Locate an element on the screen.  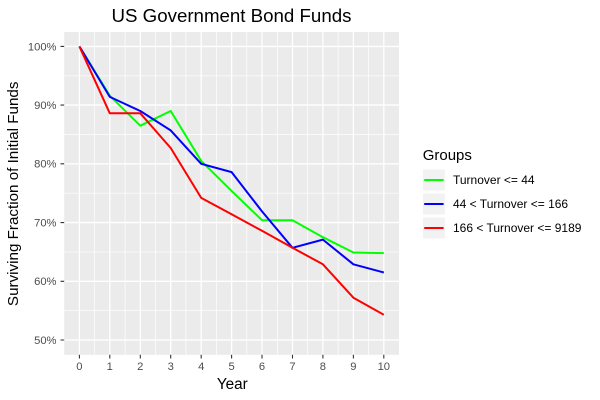
svg-text: 3 is located at coordinates (171, 367).